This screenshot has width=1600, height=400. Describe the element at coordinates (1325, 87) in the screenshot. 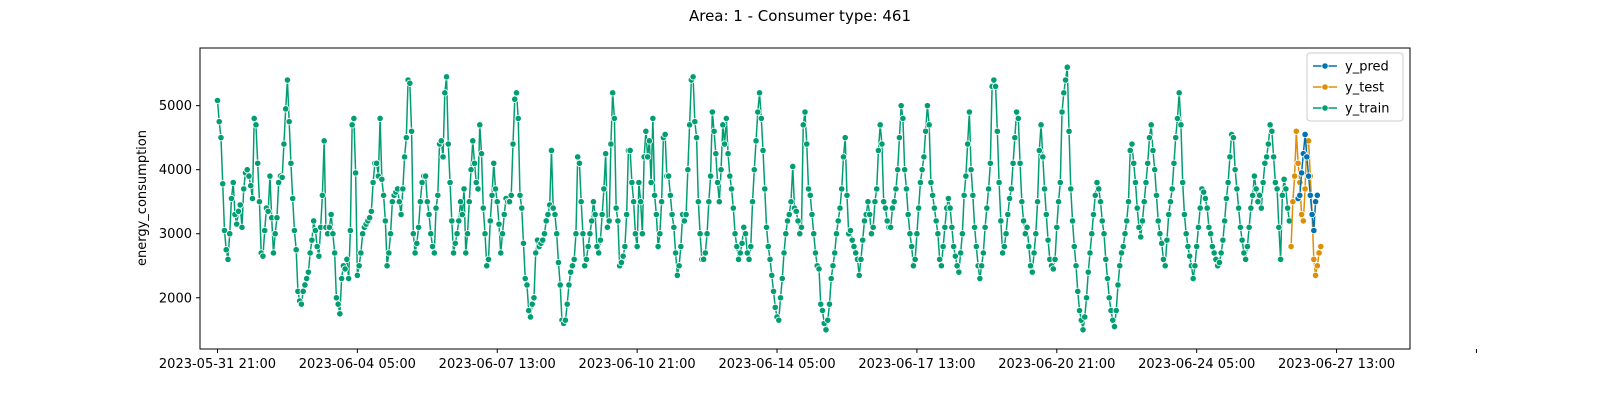

I see `legend-swatch-marker` at that location.